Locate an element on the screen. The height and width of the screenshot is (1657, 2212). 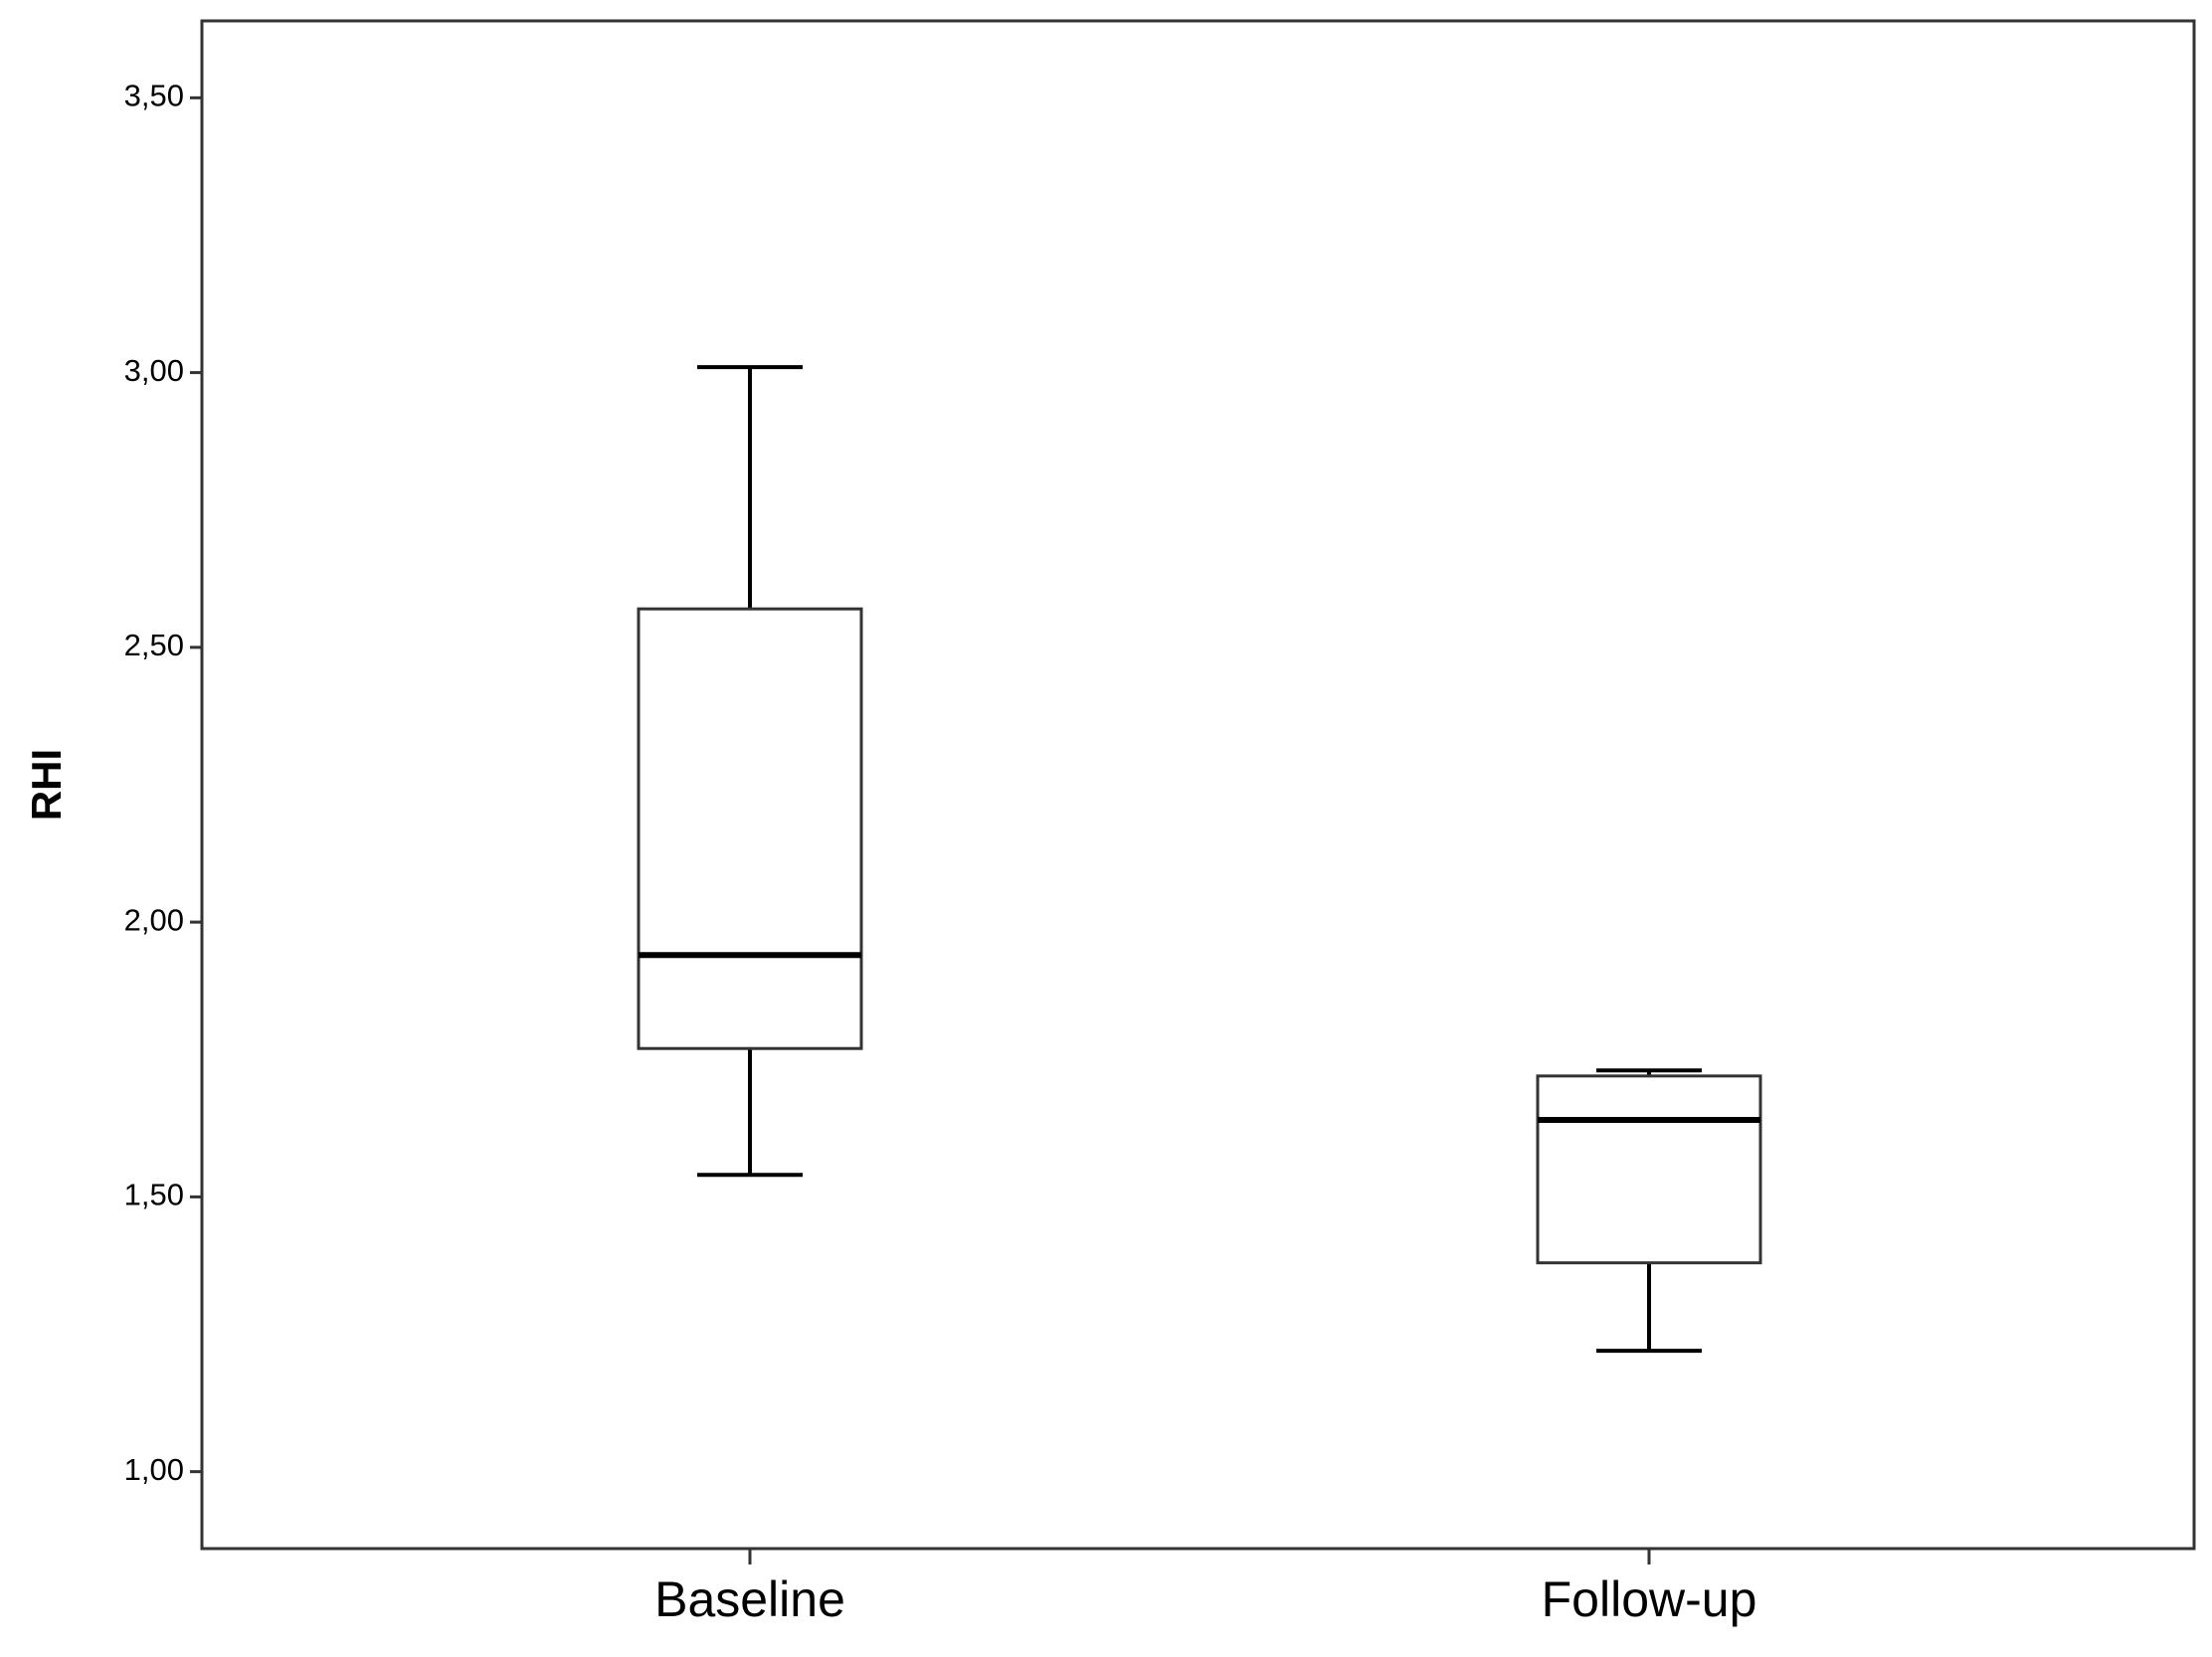
y-tick-label: 3,50 is located at coordinates (154, 96).